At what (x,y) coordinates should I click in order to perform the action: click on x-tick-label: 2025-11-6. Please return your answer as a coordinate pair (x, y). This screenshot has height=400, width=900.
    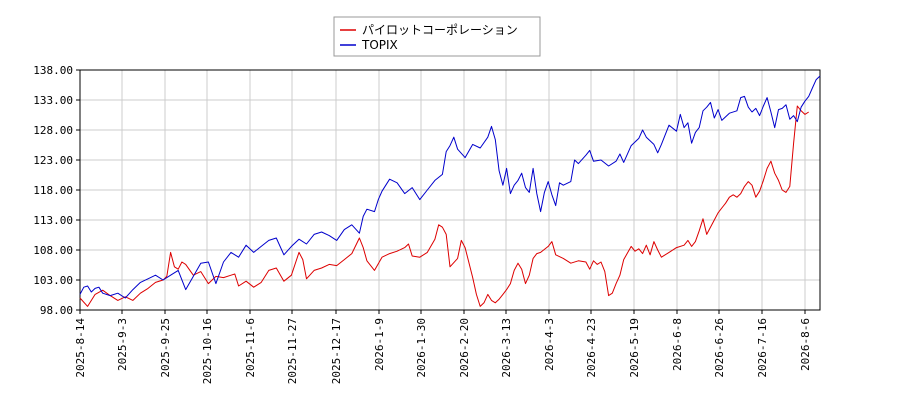
    Looking at the image, I should click on (250, 348).